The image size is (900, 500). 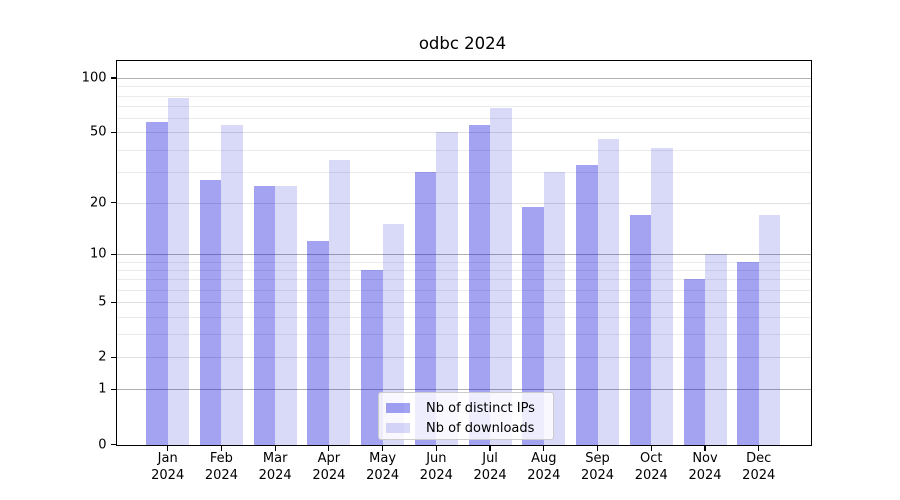 What do you see at coordinates (479, 284) in the screenshot?
I see `bar-distinct-ips-jul` at bounding box center [479, 284].